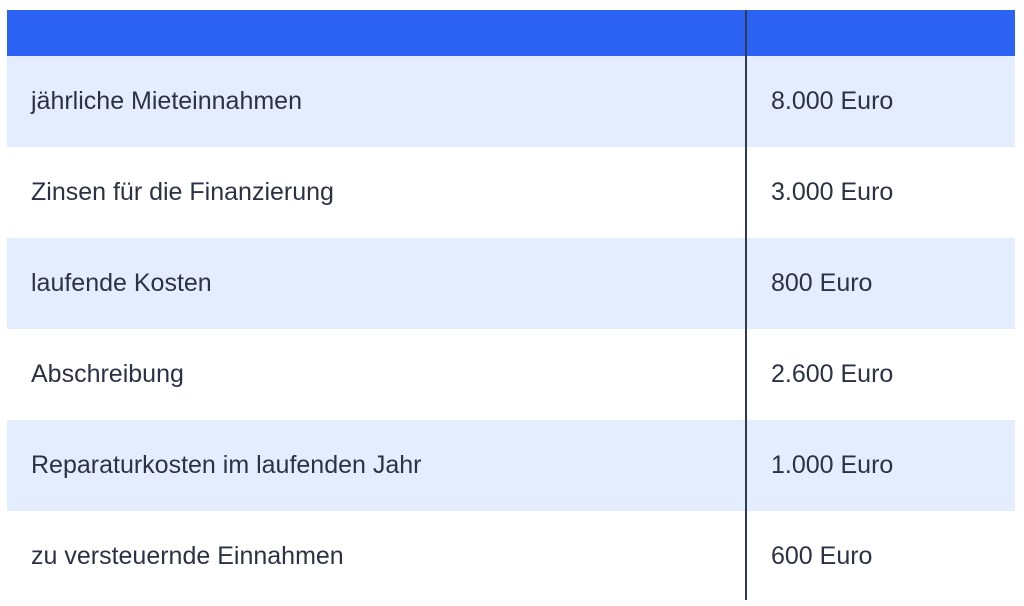 This screenshot has width=1024, height=606. Describe the element at coordinates (182, 192) in the screenshot. I see `row-label: Zinsen für die Finanzierung` at that location.